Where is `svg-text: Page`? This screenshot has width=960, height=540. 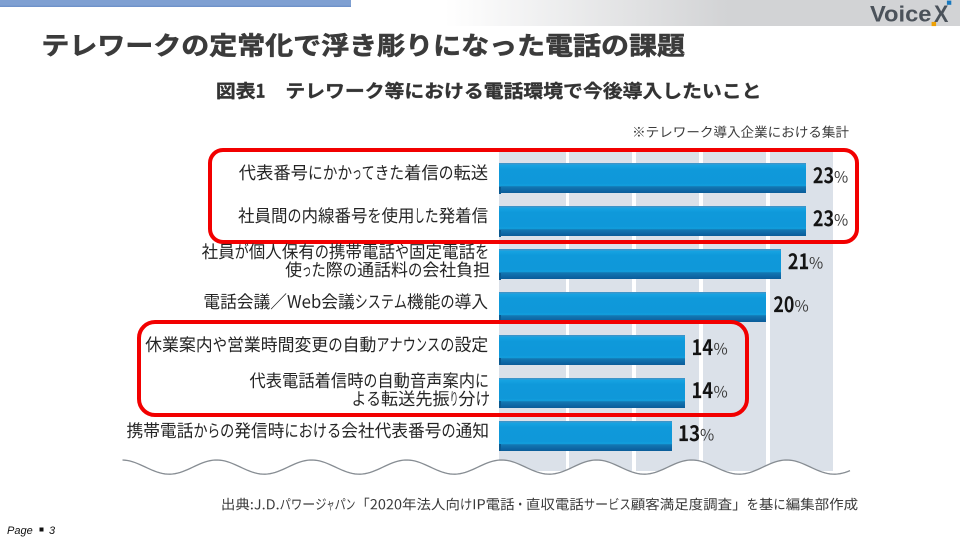 svg-text: Page is located at coordinates (20, 531).